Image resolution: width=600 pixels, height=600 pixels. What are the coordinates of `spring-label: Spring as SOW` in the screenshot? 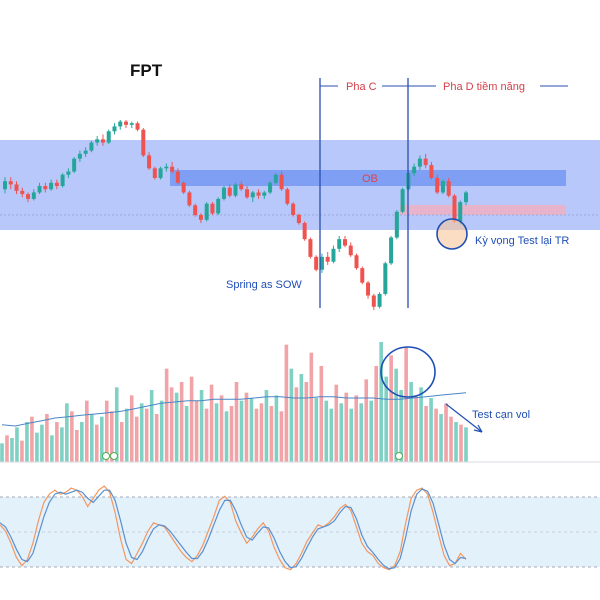 It's located at (264, 285).